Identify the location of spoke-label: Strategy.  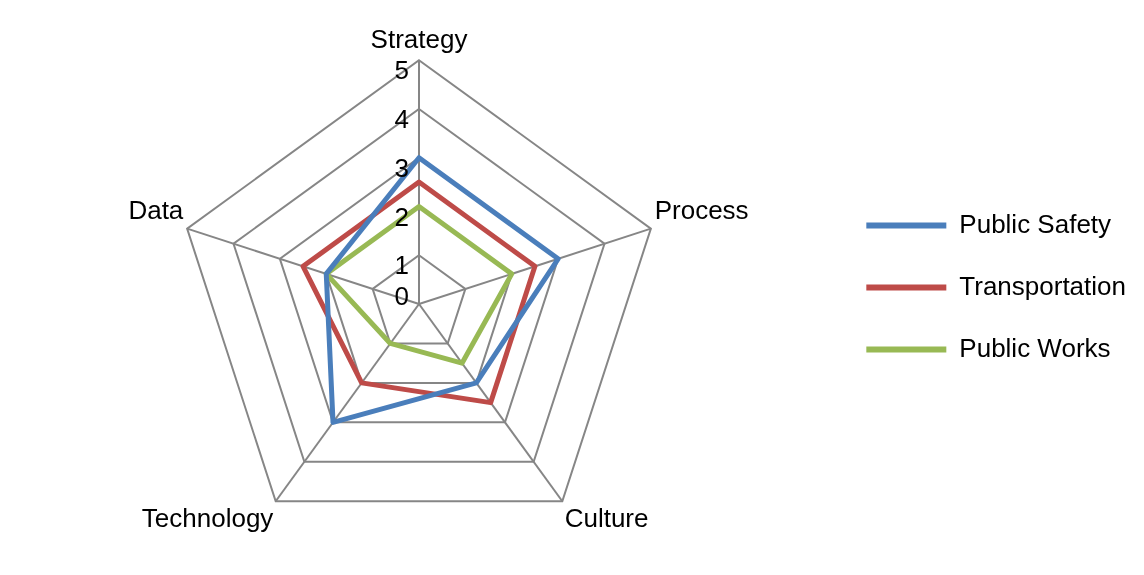
(419, 38).